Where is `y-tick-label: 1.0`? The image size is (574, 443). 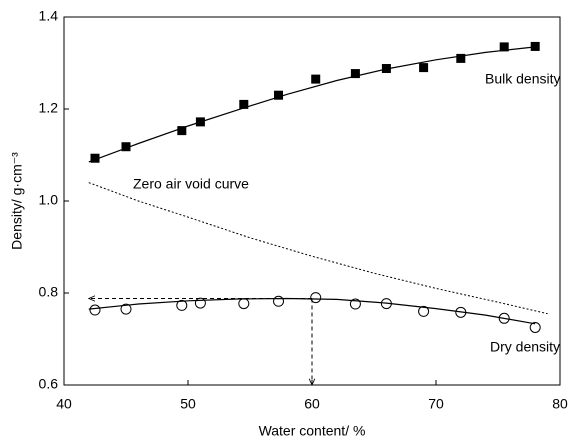 y-tick-label: 1.0 is located at coordinates (49, 200).